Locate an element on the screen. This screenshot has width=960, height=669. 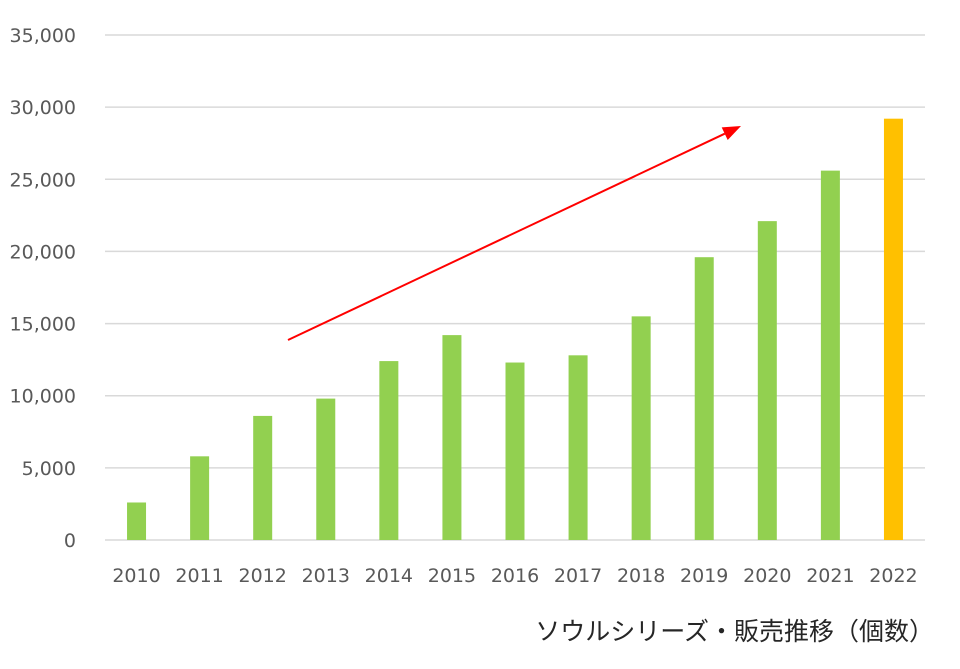
bar-2016 is located at coordinates (515, 451).